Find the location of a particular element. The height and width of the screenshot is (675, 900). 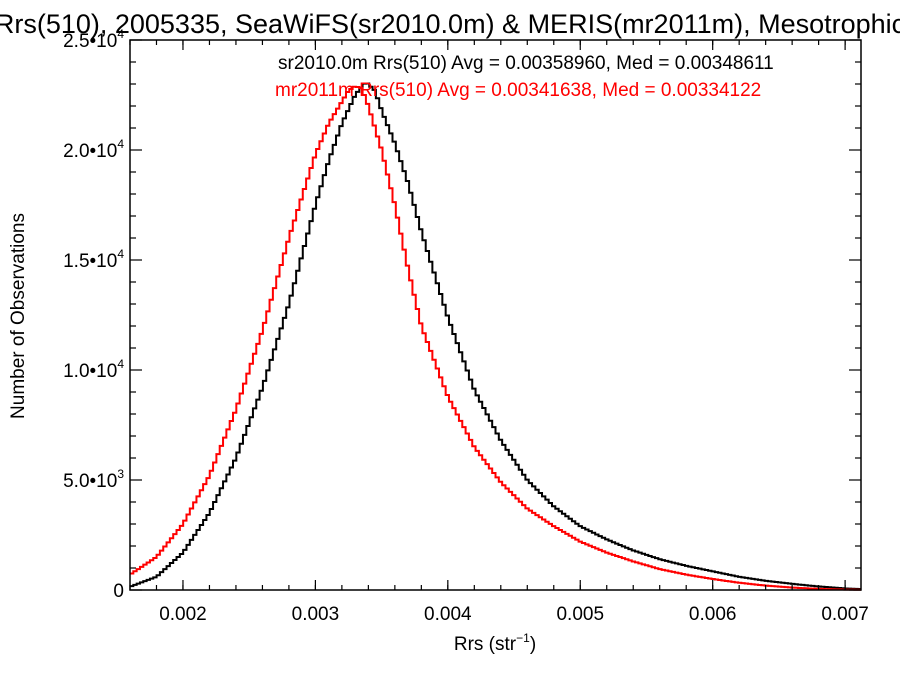

y-tick-label: 2.5•104 is located at coordinates (93, 39).